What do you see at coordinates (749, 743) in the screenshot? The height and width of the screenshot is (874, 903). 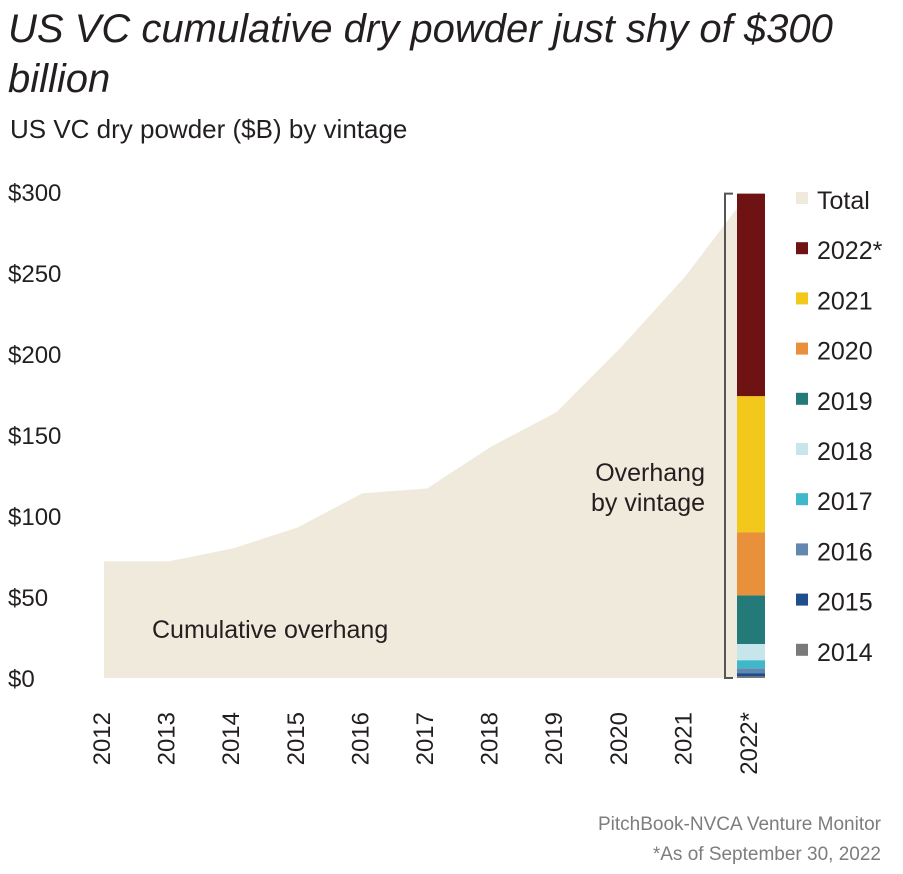 I see `x-tick-label: 2022*` at bounding box center [749, 743].